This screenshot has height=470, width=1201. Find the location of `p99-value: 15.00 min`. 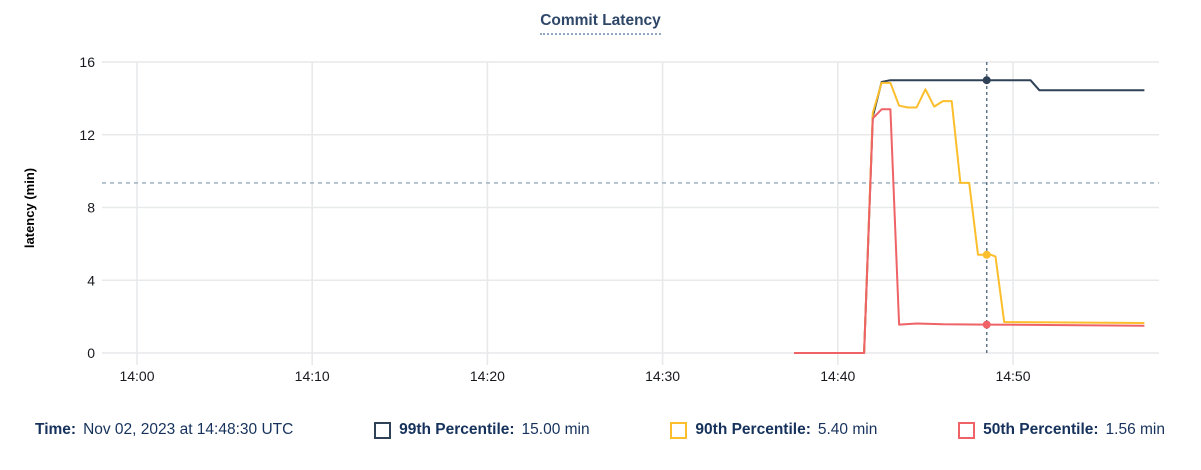

p99-value: 15.00 min is located at coordinates (555, 429).